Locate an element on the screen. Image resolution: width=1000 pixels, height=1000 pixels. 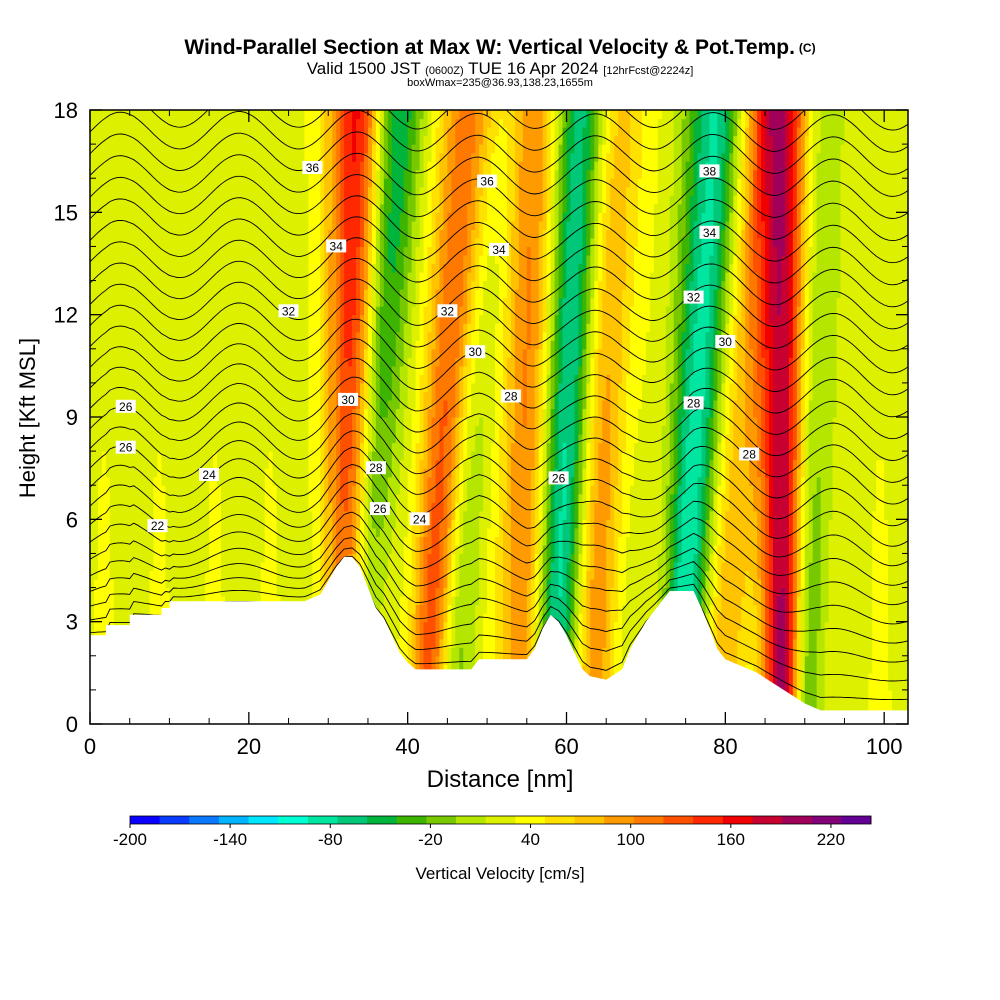
forecast-info: [12hrFcst@2224z] is located at coordinates (648, 71).